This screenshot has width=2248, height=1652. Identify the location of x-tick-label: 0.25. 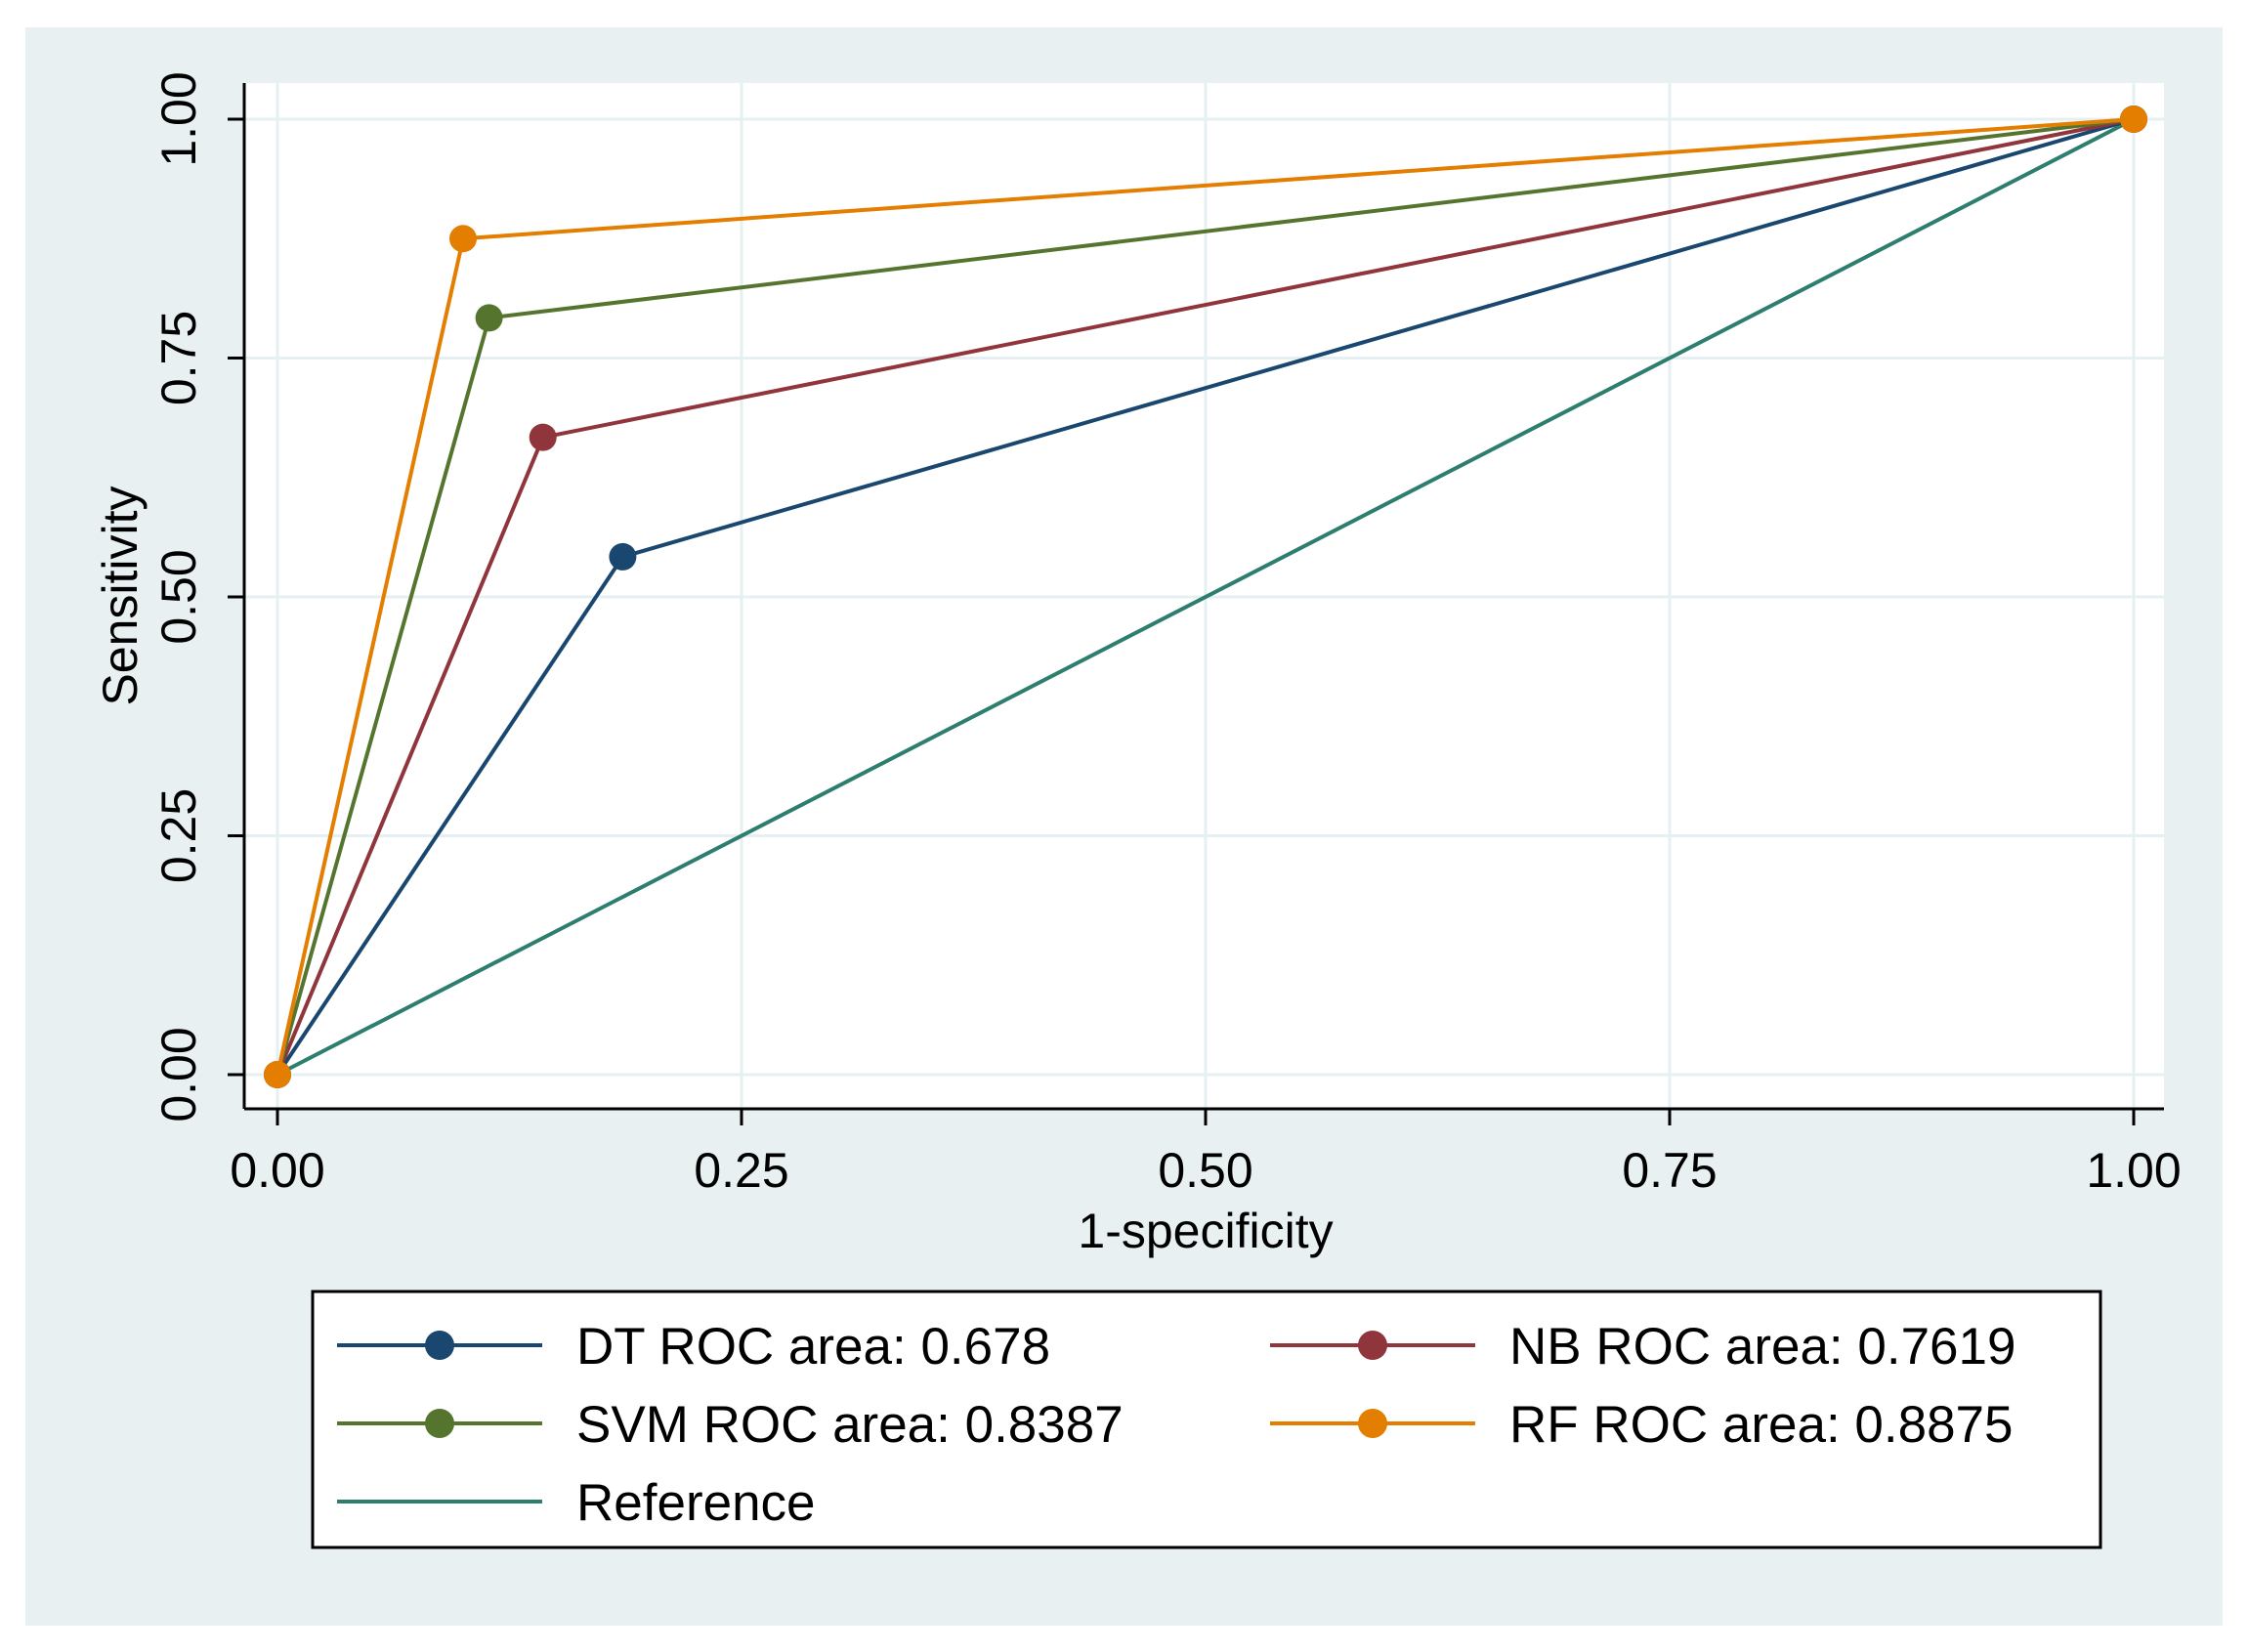
(741, 1170).